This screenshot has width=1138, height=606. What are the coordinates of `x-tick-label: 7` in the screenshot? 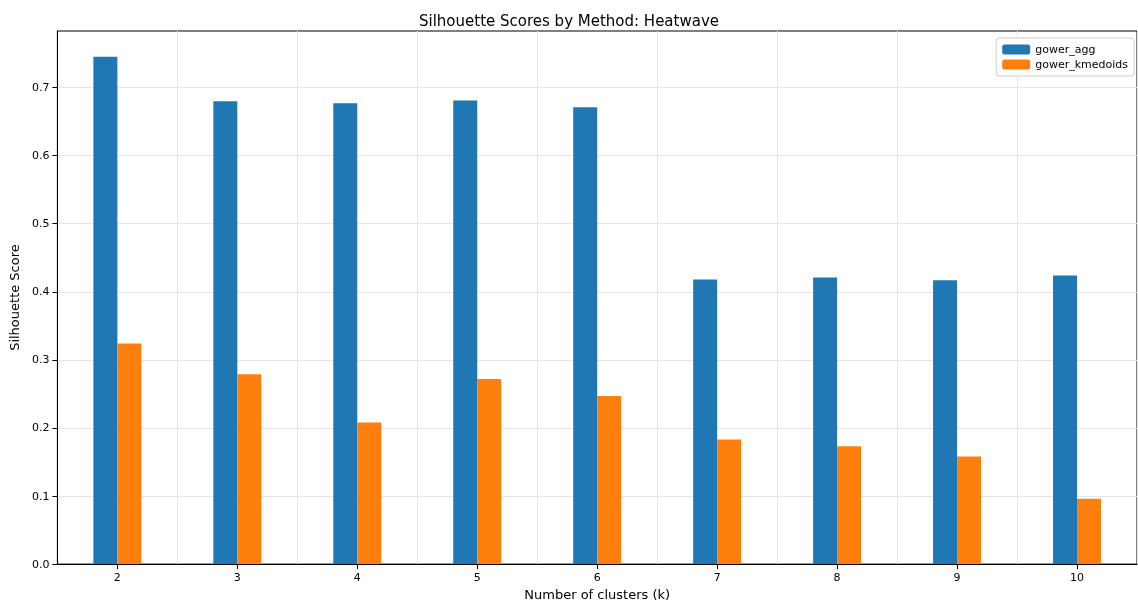 It's located at (717, 578).